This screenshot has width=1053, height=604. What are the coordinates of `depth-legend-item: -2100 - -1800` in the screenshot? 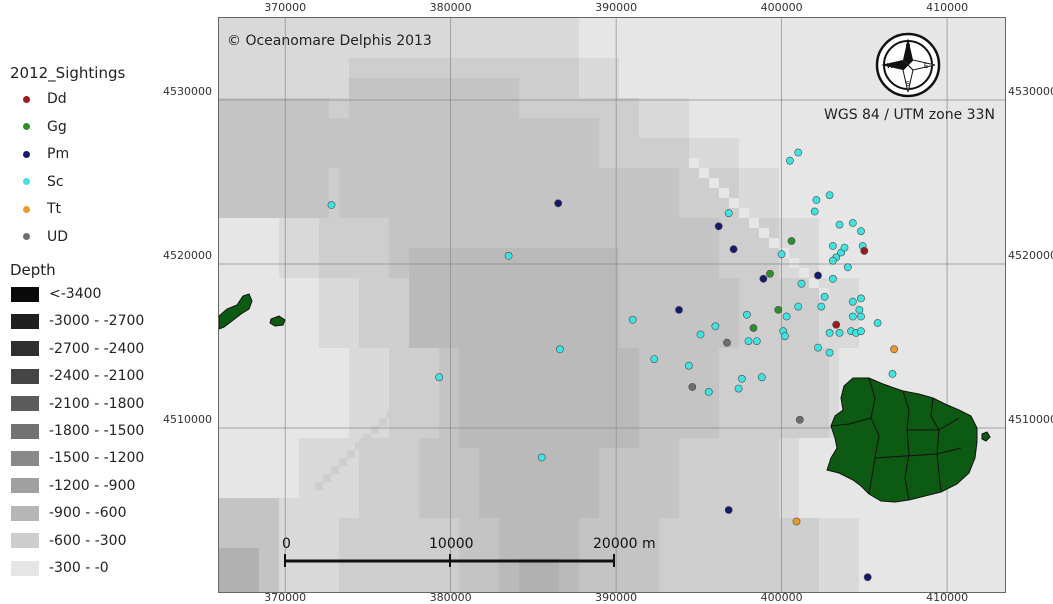 It's located at (72, 404).